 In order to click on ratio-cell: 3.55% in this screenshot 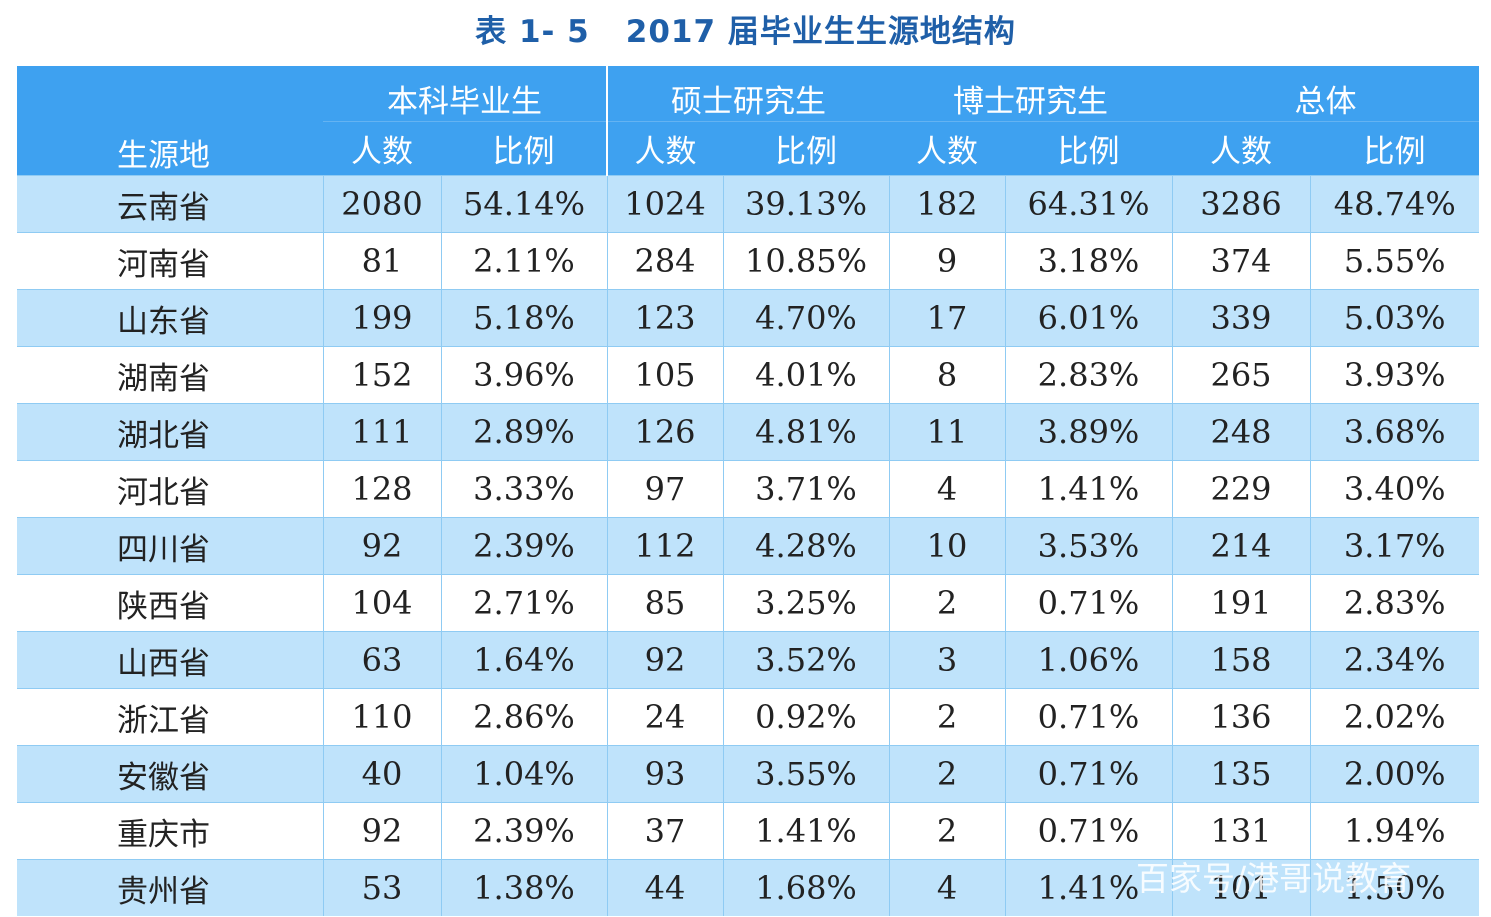, I will do `click(805, 774)`.